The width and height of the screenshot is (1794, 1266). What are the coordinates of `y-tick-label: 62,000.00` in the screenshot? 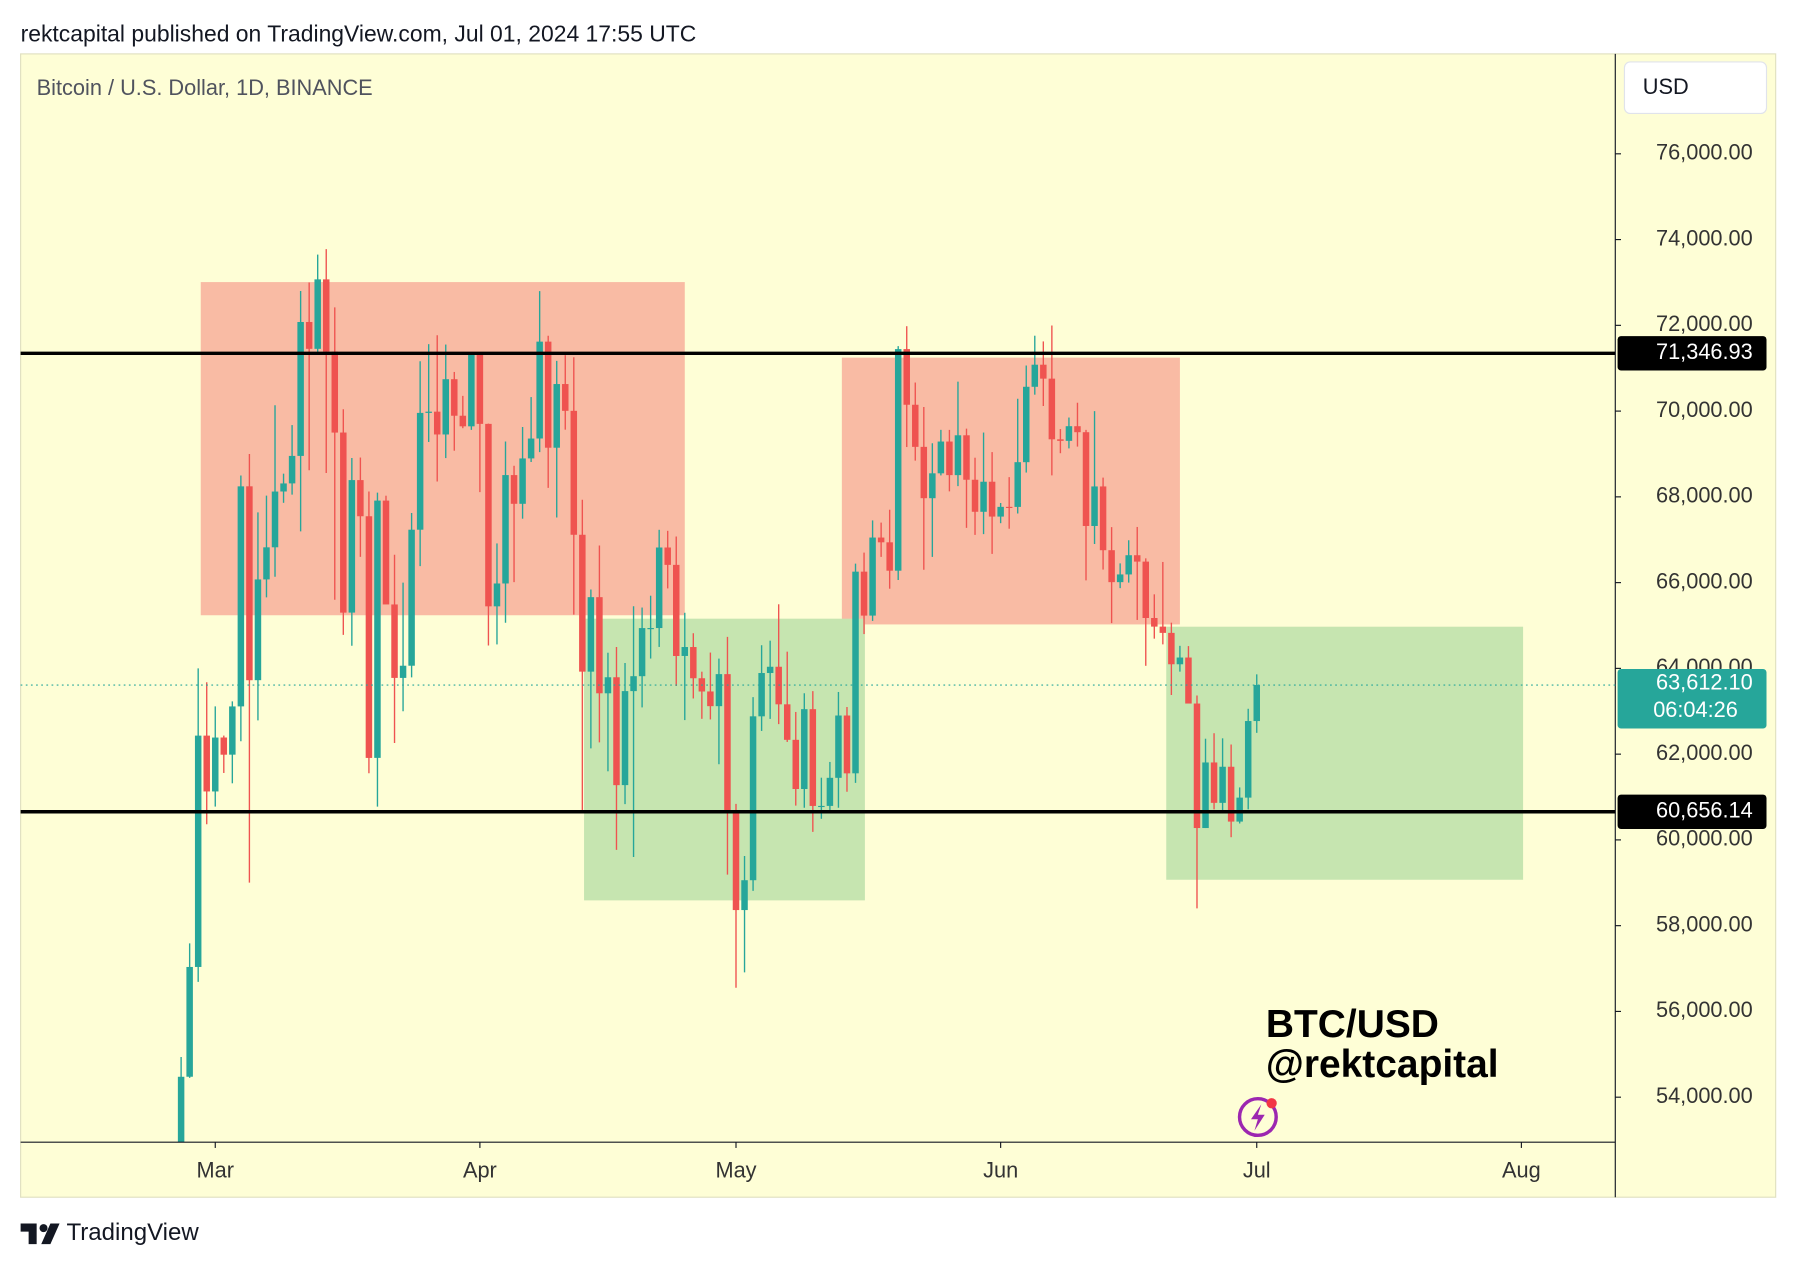 It's located at (1704, 752).